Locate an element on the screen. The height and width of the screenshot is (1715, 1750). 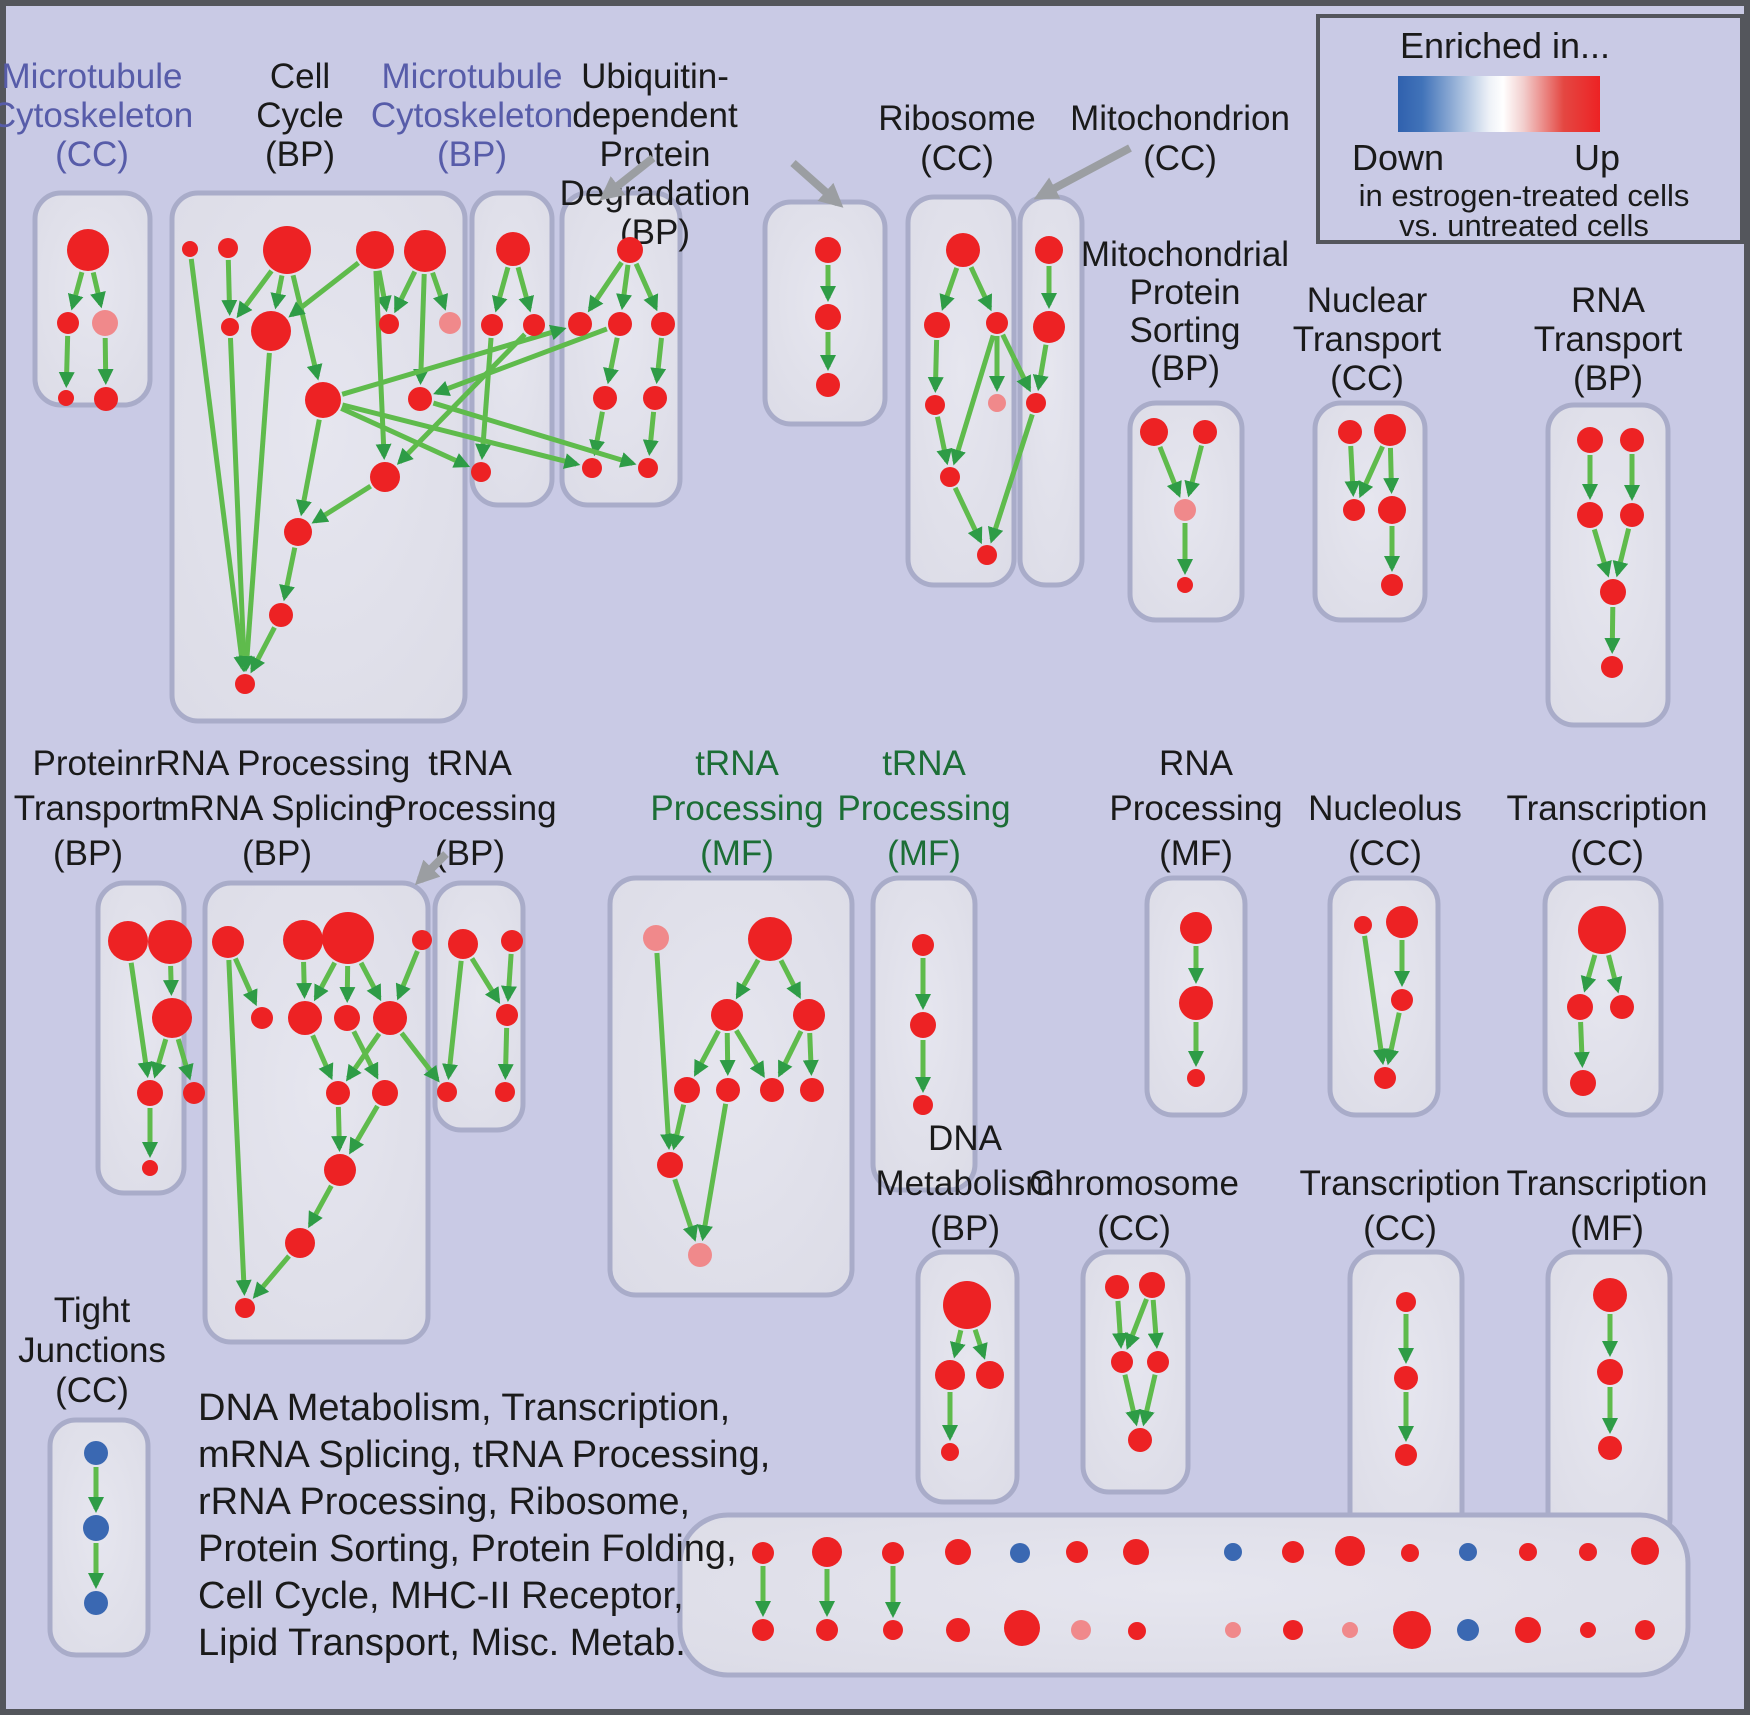
legend-down-label: Down is located at coordinates (1398, 157).